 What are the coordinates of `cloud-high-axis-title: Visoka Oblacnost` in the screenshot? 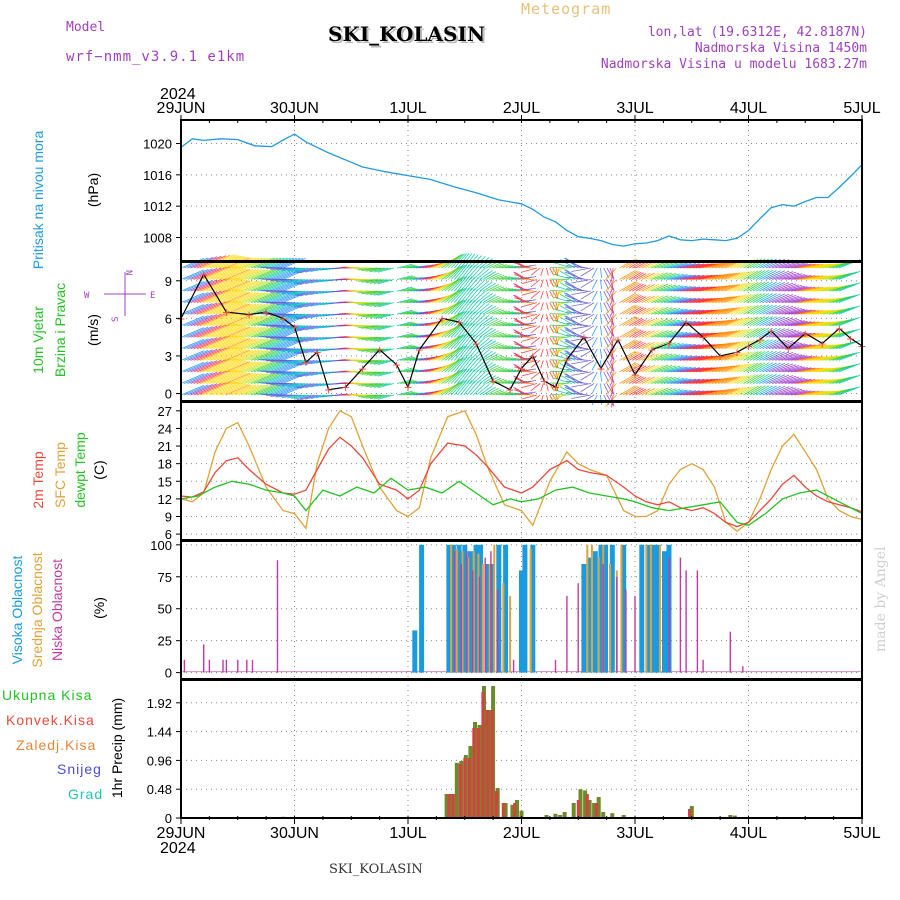 It's located at (17, 610).